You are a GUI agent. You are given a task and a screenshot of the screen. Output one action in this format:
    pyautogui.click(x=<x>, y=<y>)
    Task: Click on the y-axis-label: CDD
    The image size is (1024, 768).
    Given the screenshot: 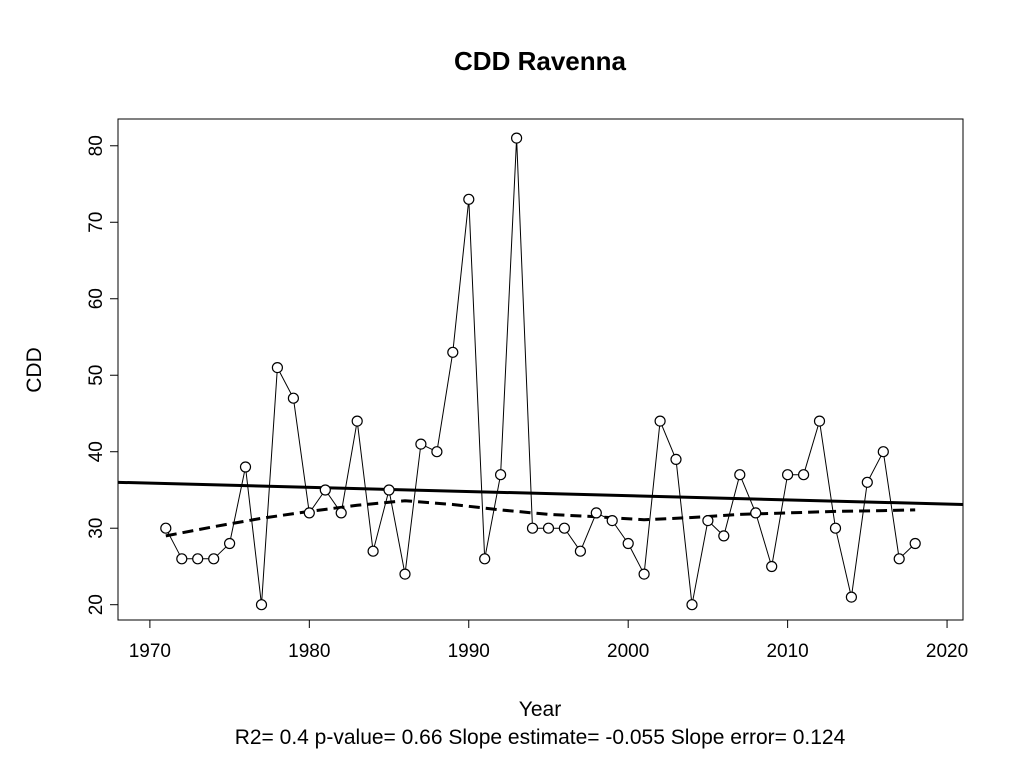 What is the action you would take?
    pyautogui.click(x=34, y=370)
    